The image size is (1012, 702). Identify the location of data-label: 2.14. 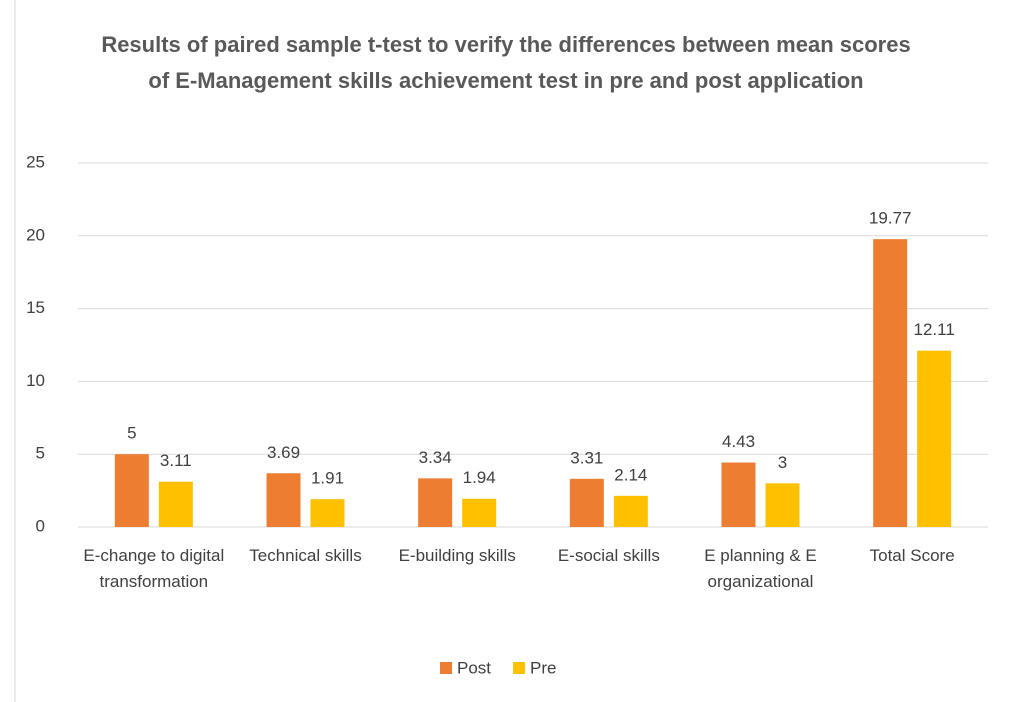
(630, 474).